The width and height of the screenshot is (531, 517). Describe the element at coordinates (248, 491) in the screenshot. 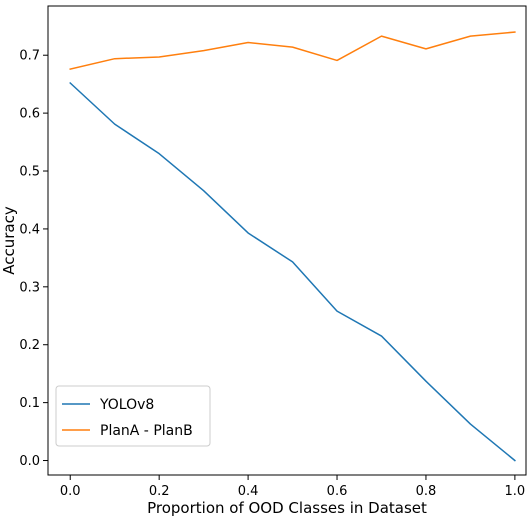

I see `x-tick-label: 0.4` at that location.